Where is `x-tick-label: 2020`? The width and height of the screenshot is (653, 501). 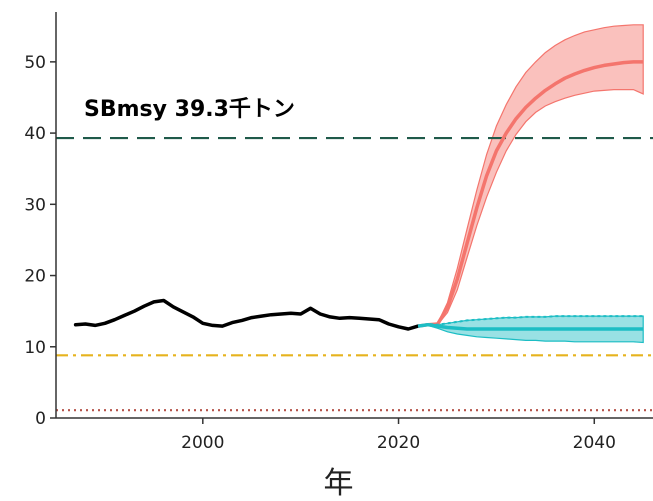
x-tick-label: 2020 is located at coordinates (398, 443).